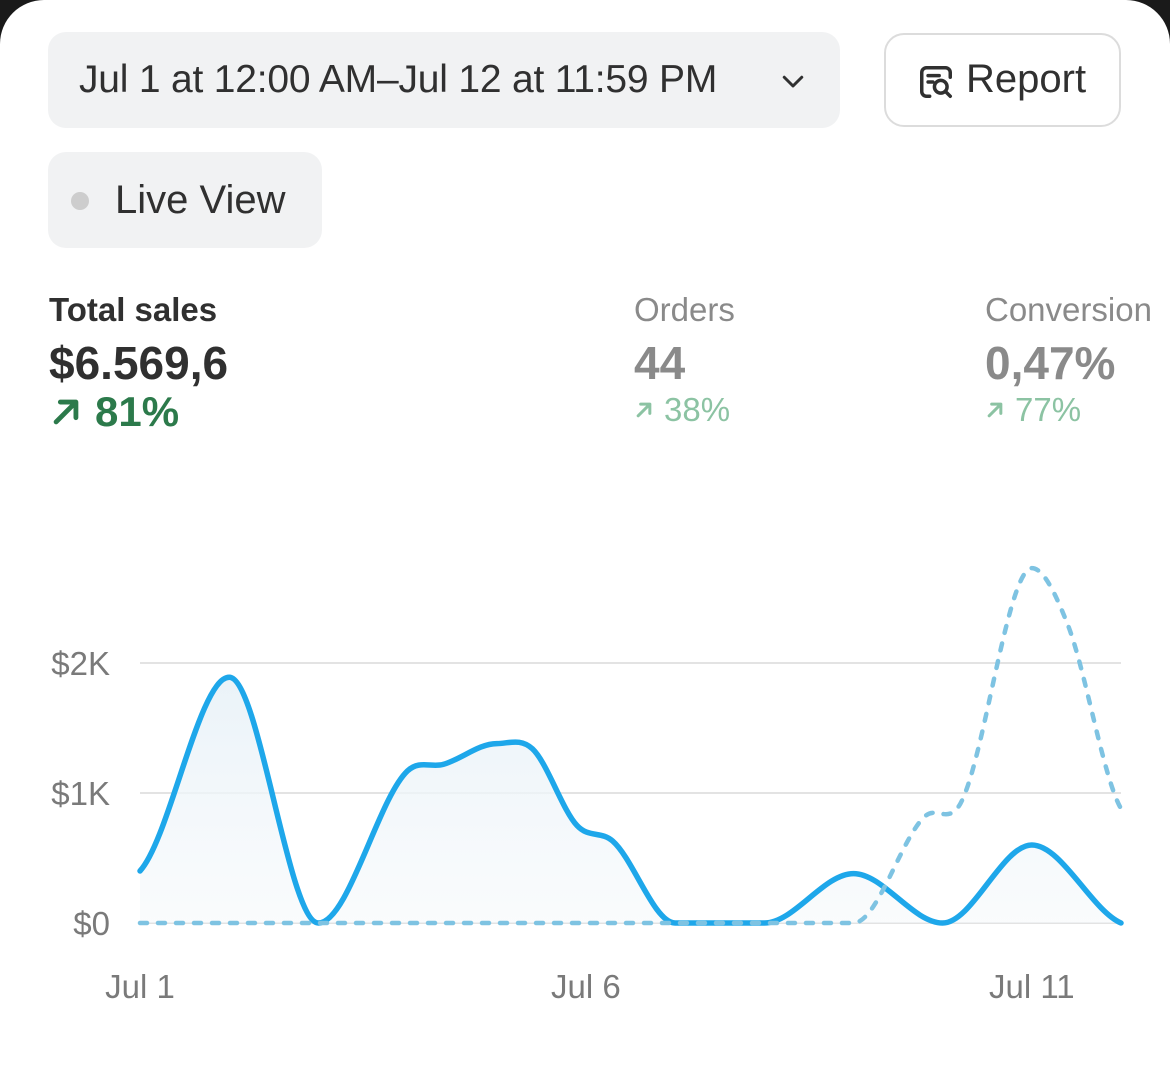 This screenshot has height=1080, width=1170. I want to click on chevron-down-icon, so click(793, 81).